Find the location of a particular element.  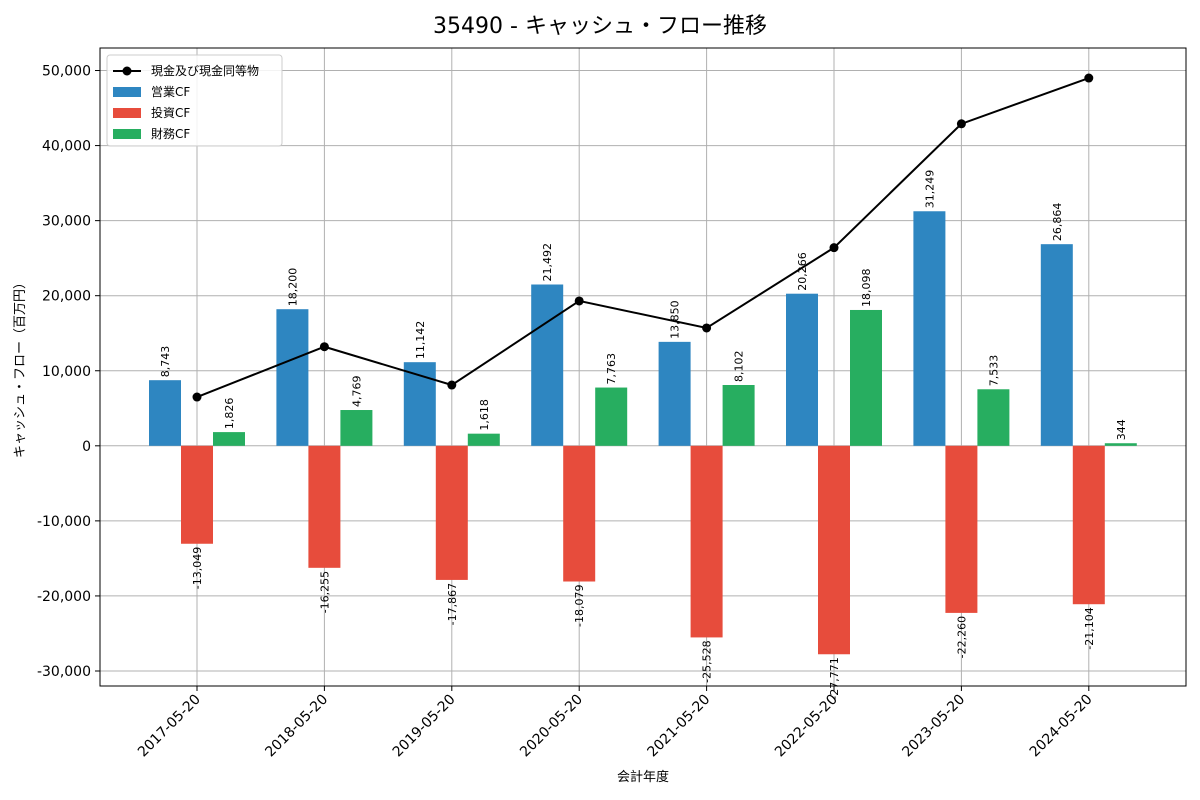

bar-data-label: 8,102 is located at coordinates (739, 366).